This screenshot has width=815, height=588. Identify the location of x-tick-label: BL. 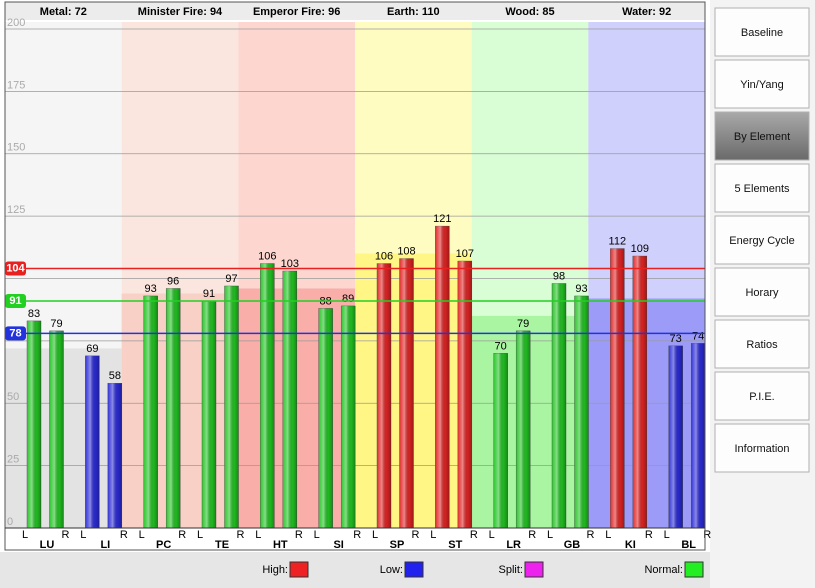
(688, 545).